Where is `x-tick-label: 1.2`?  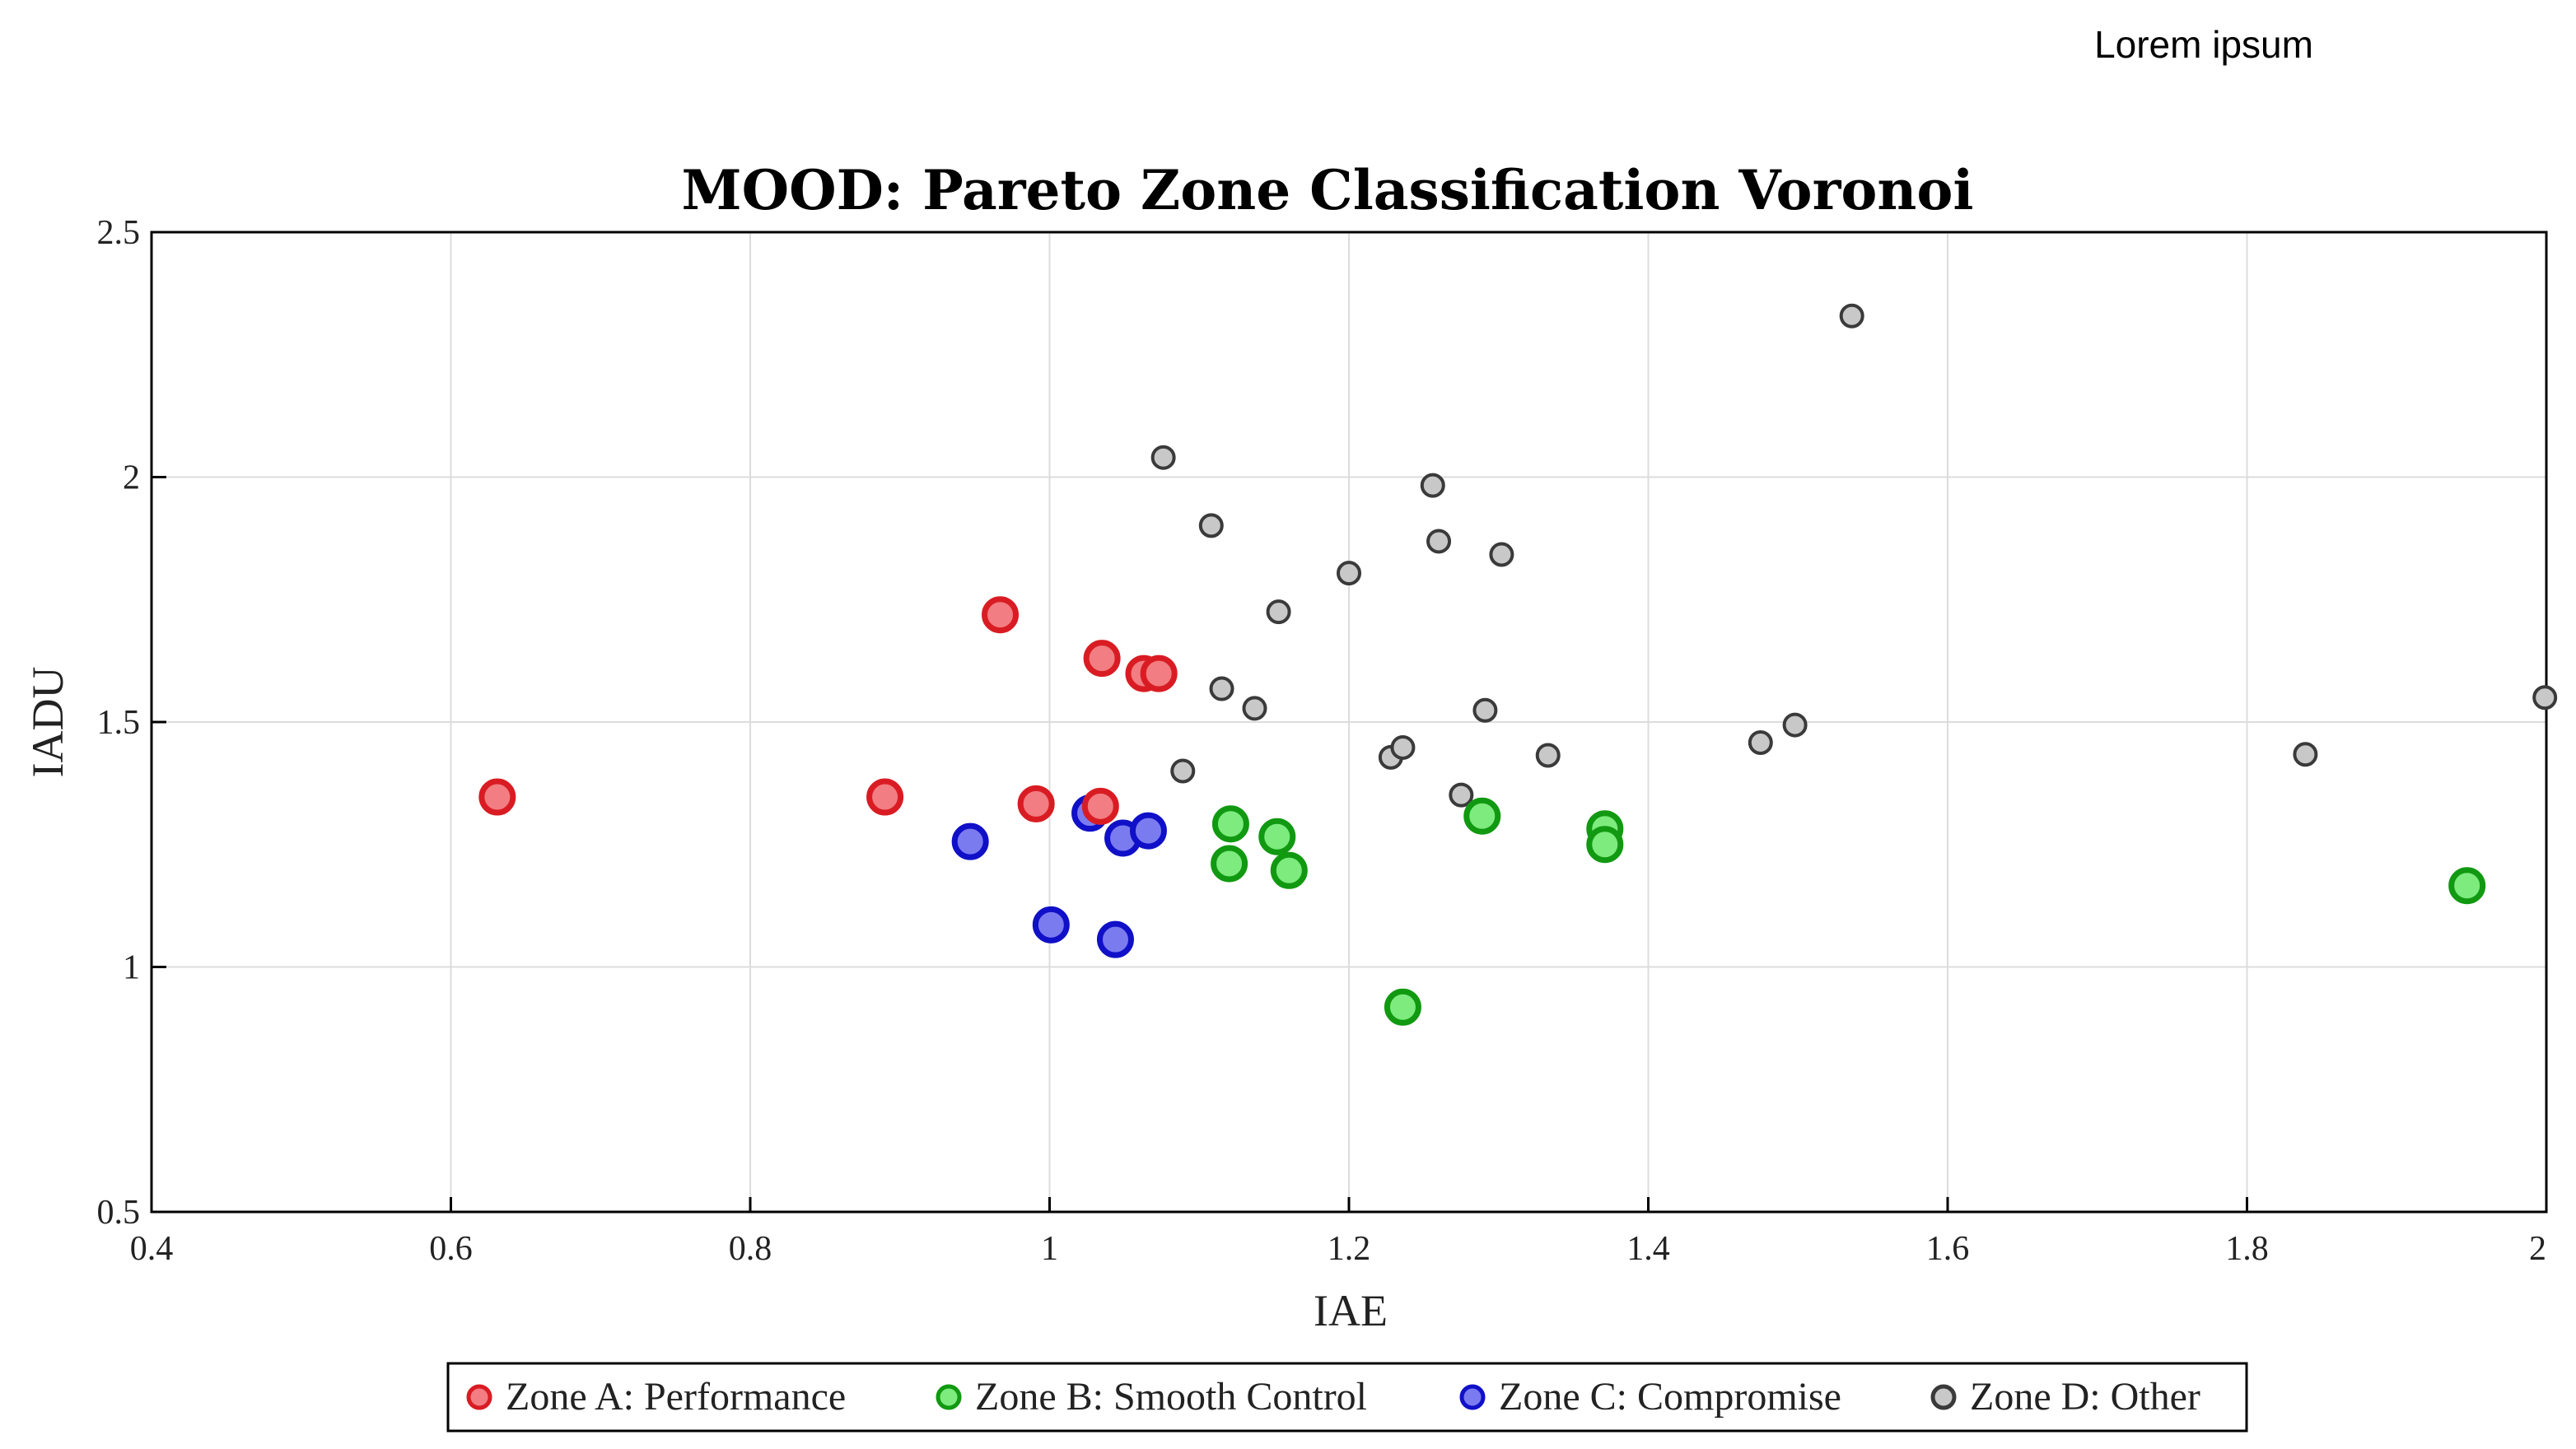 x-tick-label: 1.2 is located at coordinates (1349, 1249).